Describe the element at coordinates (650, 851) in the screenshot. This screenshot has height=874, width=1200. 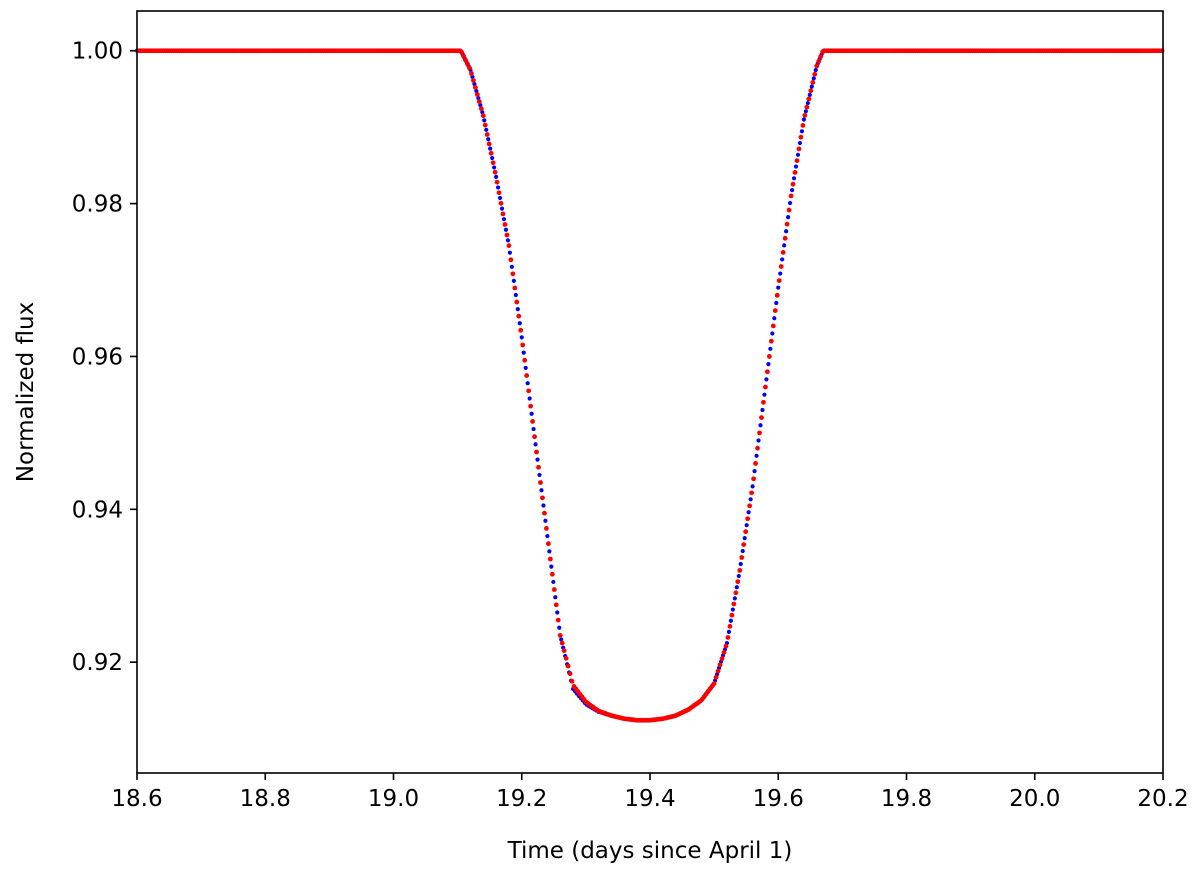
I see `x-axis-label: Time (days since April 1)` at that location.